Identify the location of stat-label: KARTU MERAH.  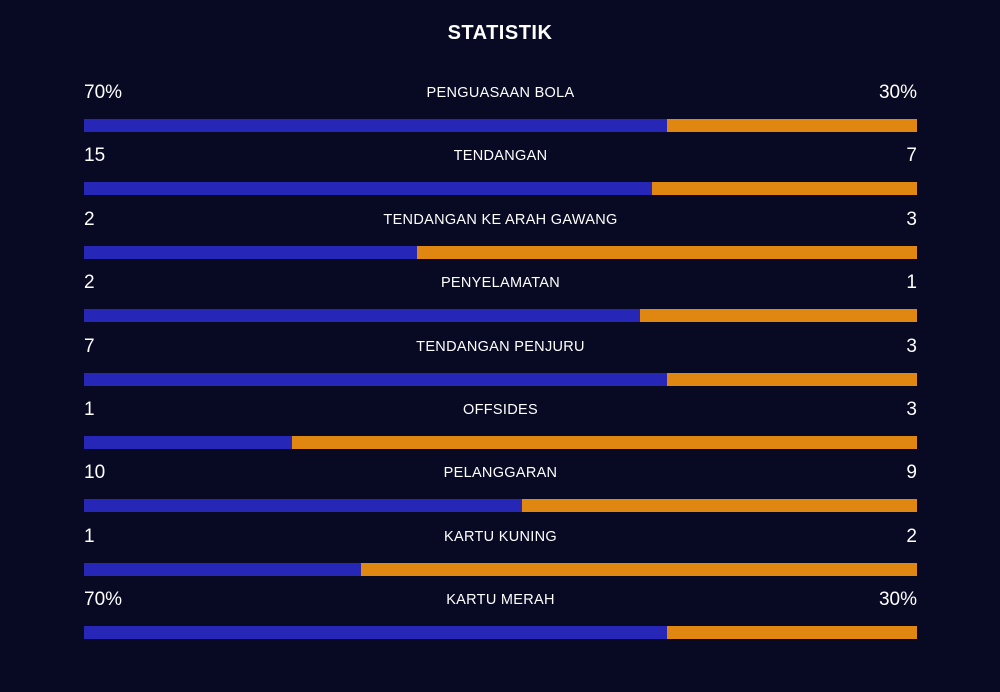
(500, 600).